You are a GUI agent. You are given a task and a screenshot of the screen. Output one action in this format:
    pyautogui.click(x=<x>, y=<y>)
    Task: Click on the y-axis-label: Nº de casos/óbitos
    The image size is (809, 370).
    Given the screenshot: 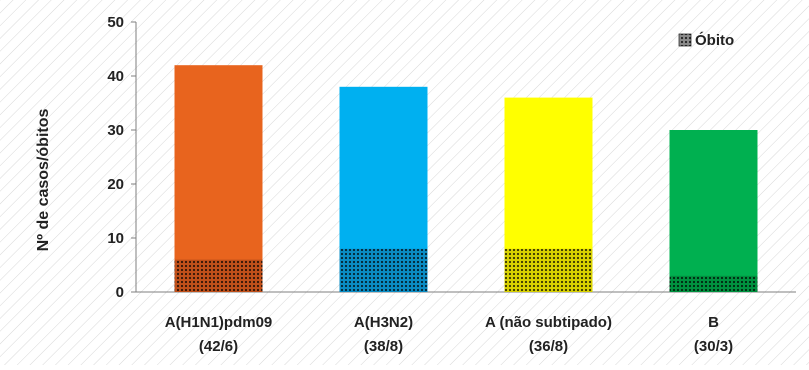 What is the action you would take?
    pyautogui.click(x=43, y=180)
    